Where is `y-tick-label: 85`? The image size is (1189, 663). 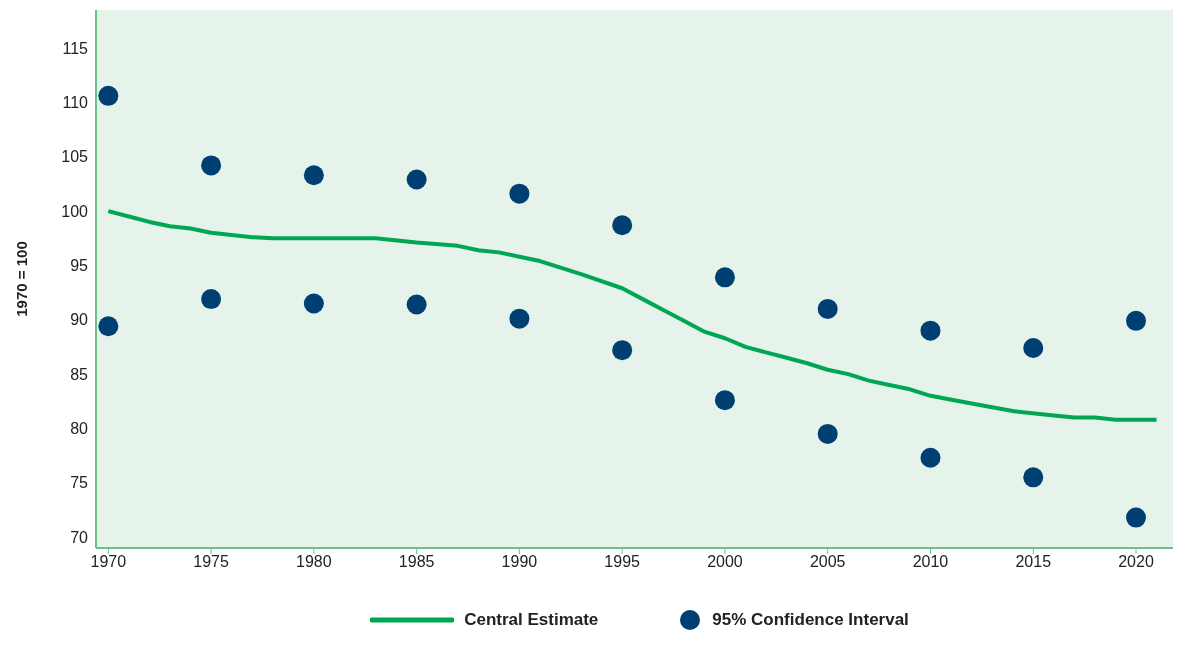
y-tick-label: 85 is located at coordinates (79, 374).